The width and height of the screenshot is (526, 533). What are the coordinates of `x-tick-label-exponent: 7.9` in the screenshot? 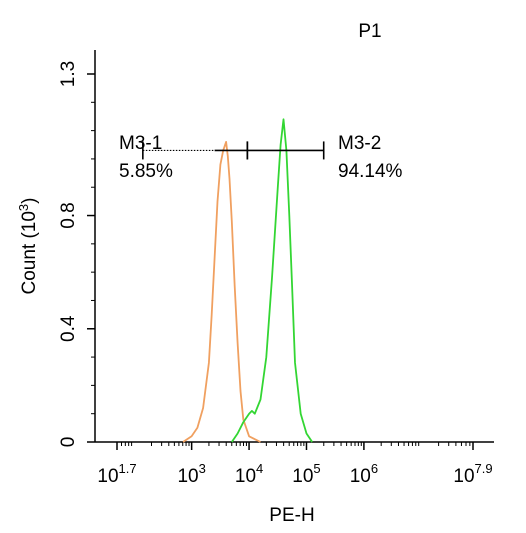 It's located at (484, 468).